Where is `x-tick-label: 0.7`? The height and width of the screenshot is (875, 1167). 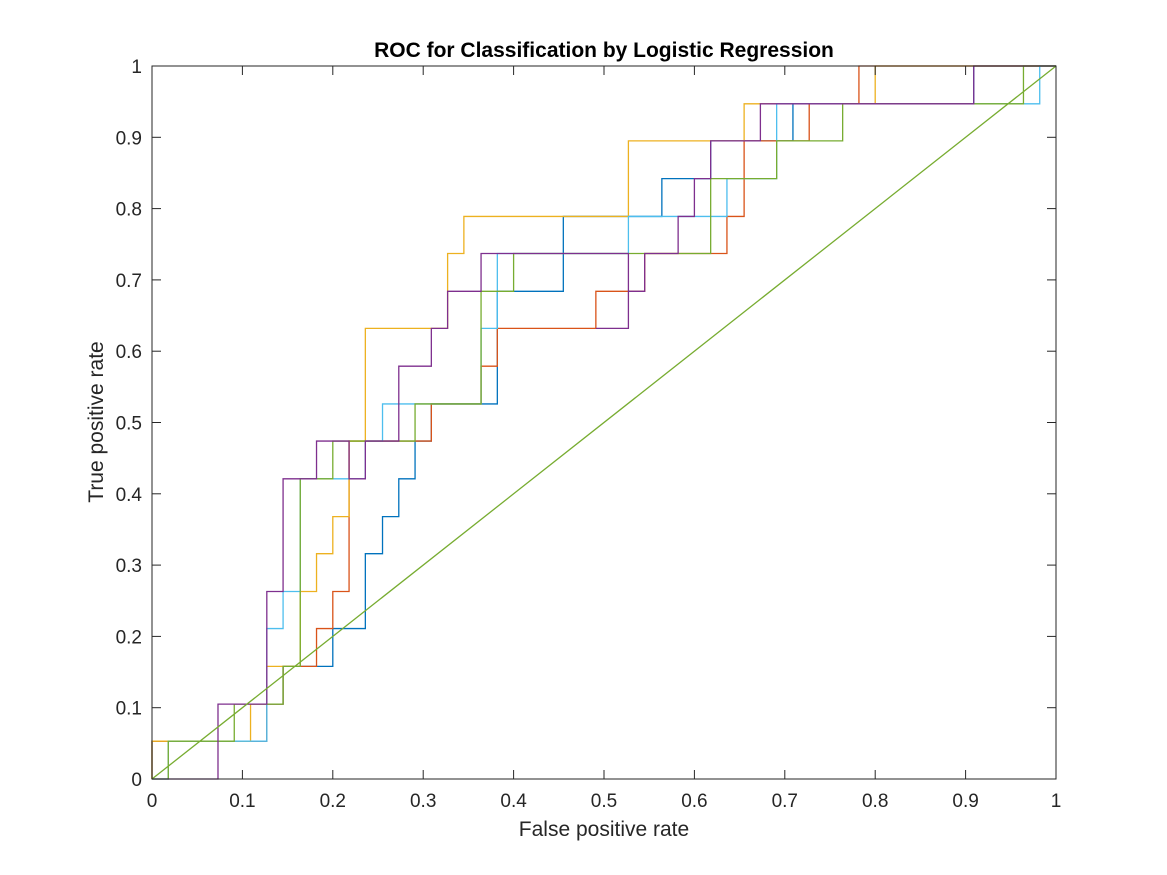 x-tick-label: 0.7 is located at coordinates (785, 801).